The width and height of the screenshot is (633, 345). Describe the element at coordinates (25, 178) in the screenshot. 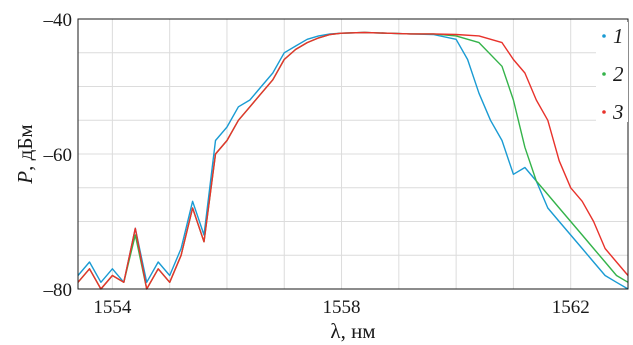

I see `y-axis-variable: P` at that location.